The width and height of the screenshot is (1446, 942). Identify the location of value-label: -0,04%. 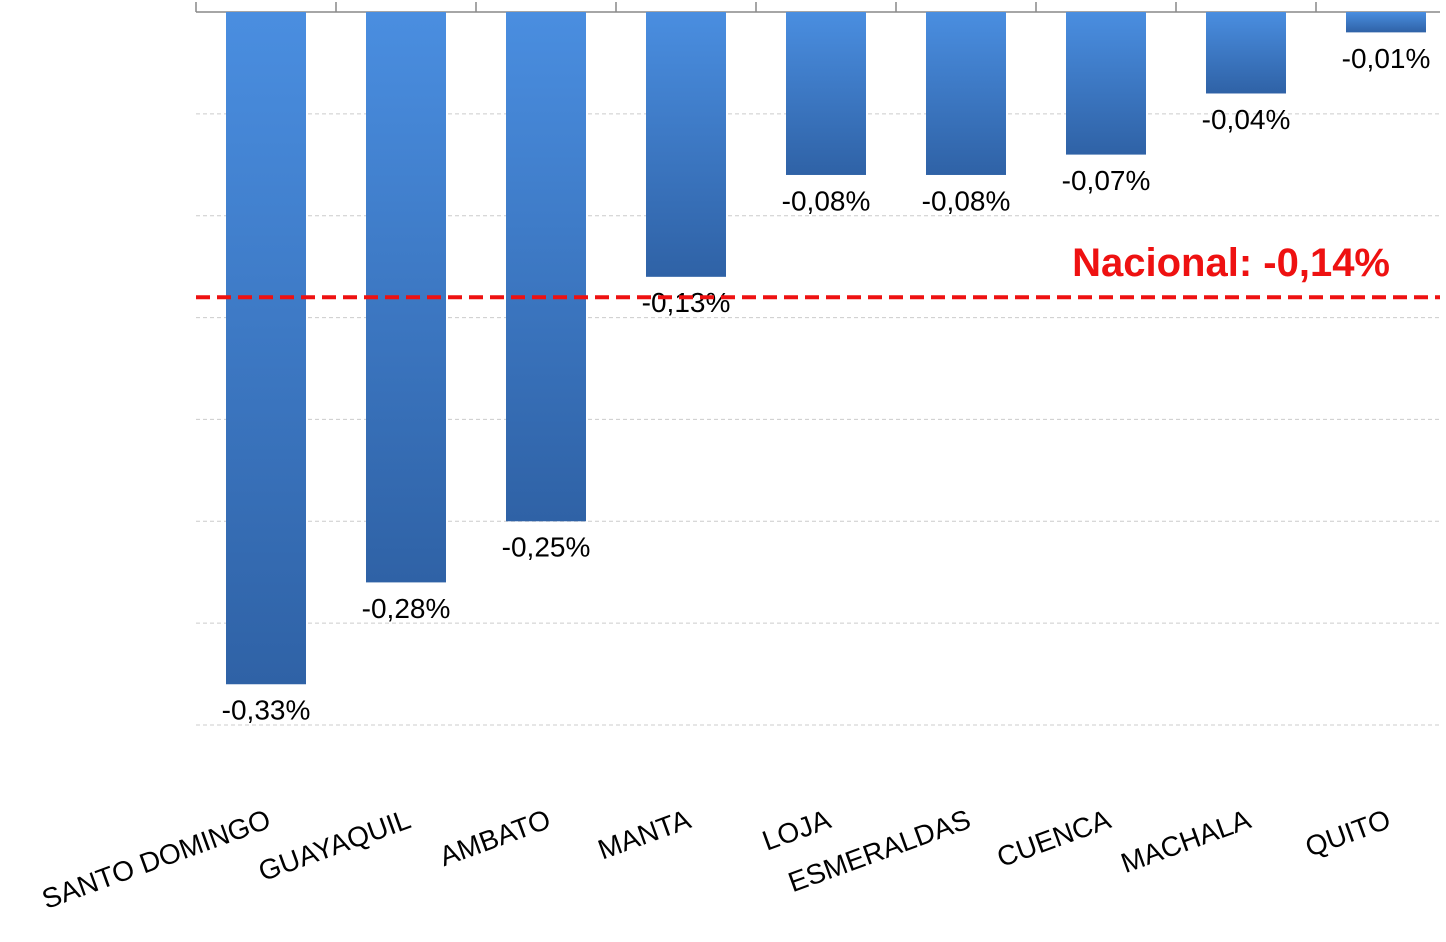
(1246, 119).